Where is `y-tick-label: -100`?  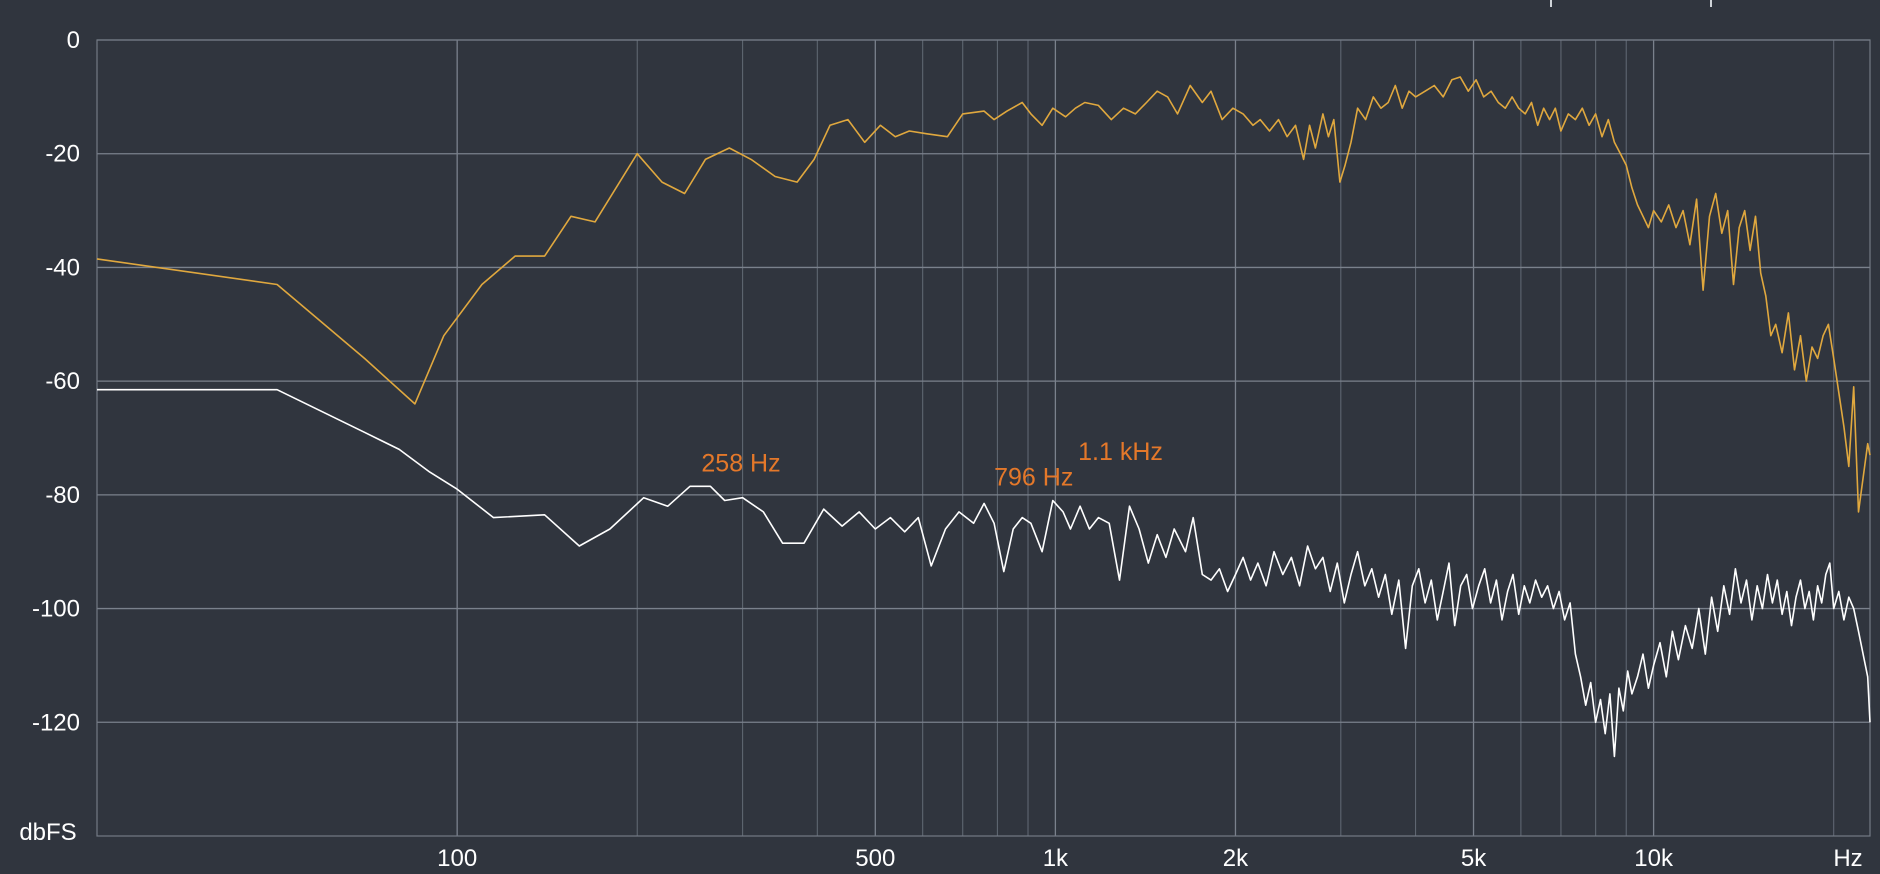 y-tick-label: -100 is located at coordinates (56, 609).